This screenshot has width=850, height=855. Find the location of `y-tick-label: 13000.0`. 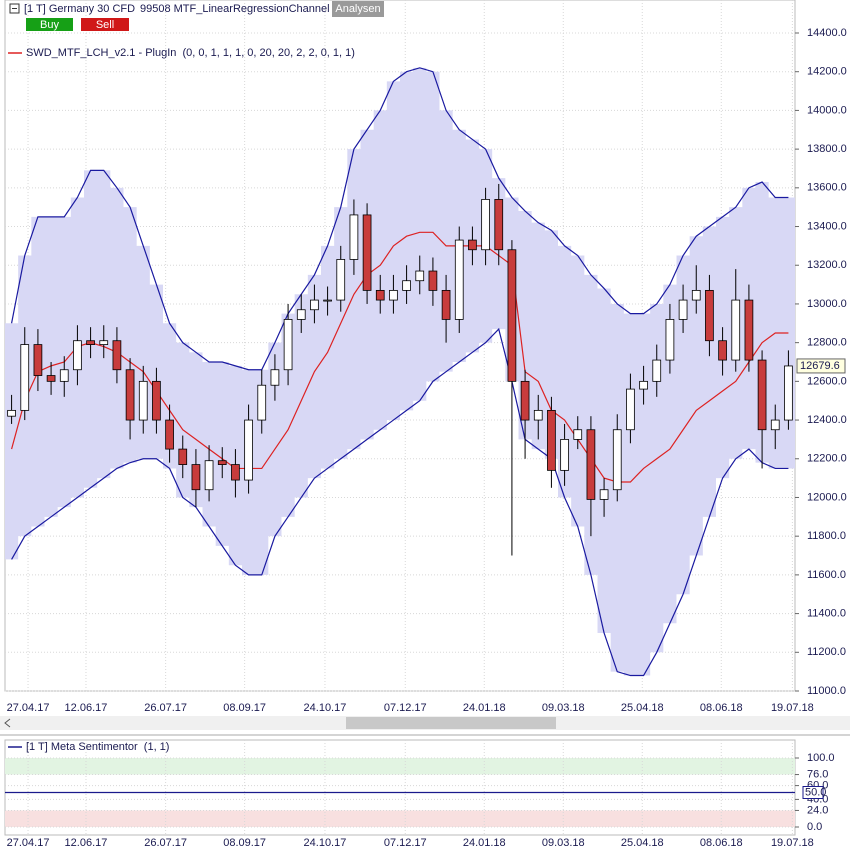

y-tick-label: 13000.0 is located at coordinates (827, 304).